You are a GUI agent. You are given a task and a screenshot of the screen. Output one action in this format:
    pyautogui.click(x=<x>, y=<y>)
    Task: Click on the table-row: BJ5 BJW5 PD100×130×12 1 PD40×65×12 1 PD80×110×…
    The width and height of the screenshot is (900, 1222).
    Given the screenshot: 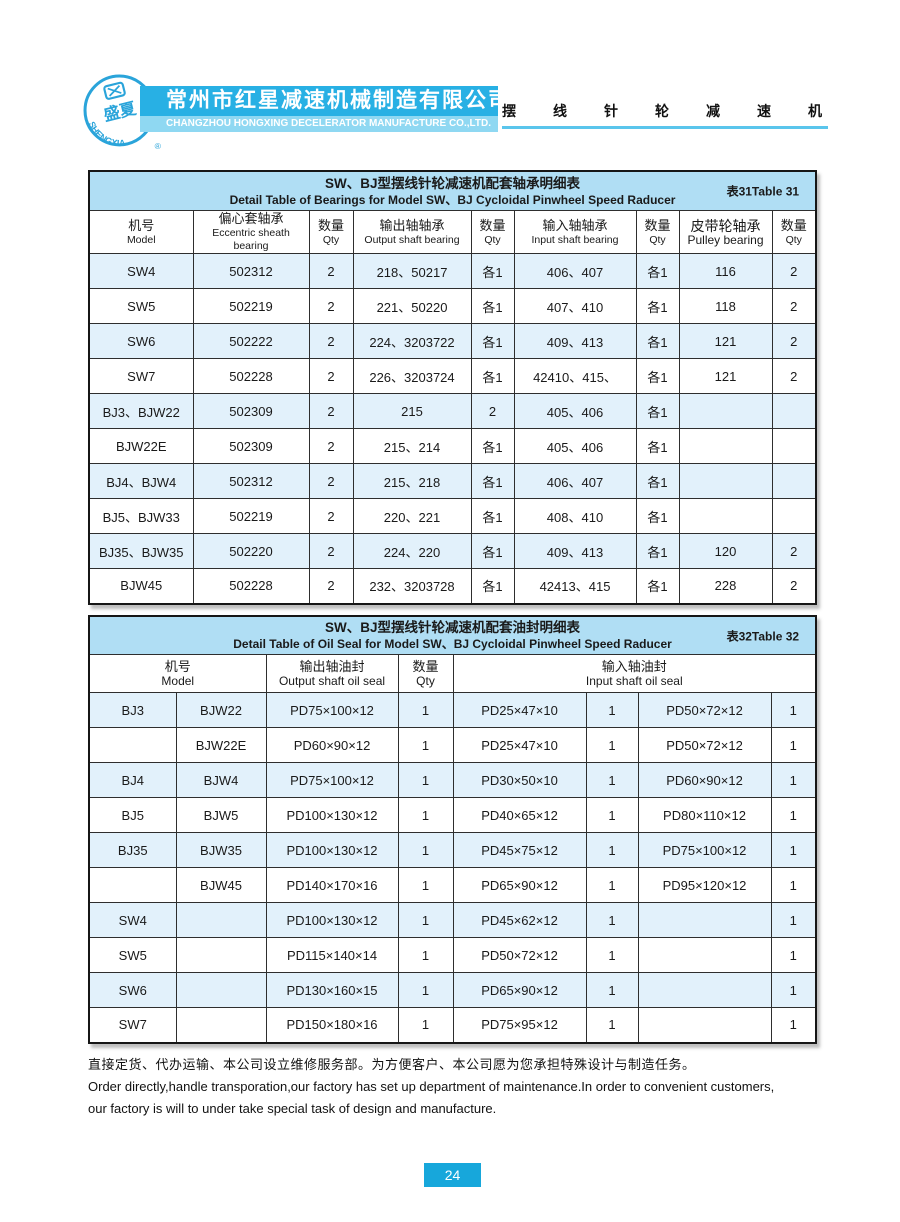 What is the action you would take?
    pyautogui.click(x=452, y=815)
    